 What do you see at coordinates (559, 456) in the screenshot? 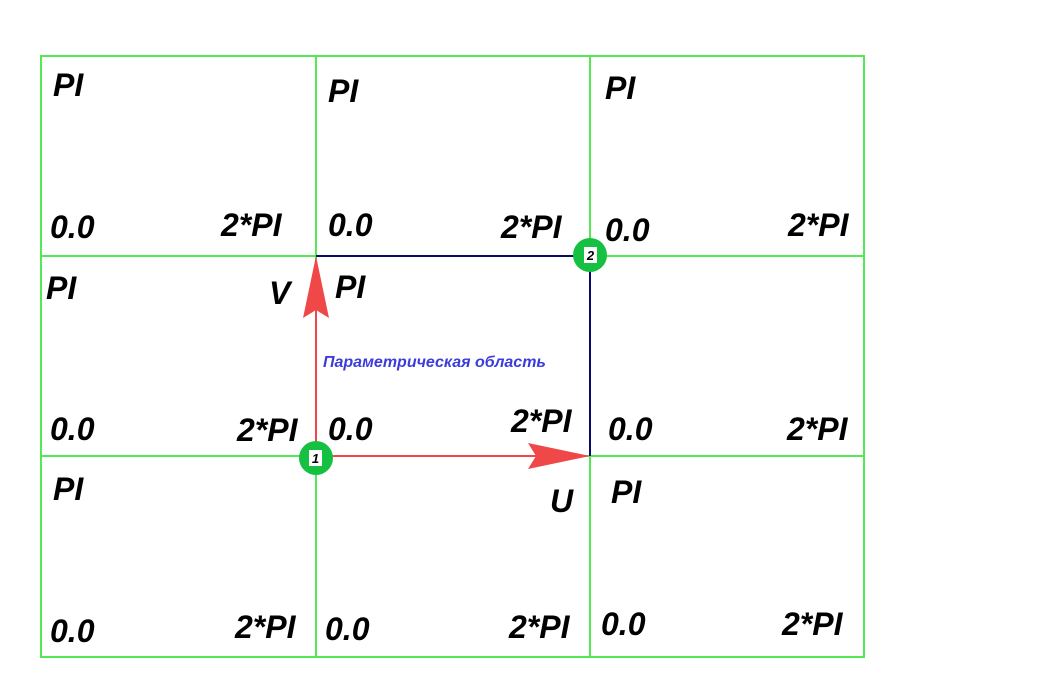
I see `u-arrow-head` at bounding box center [559, 456].